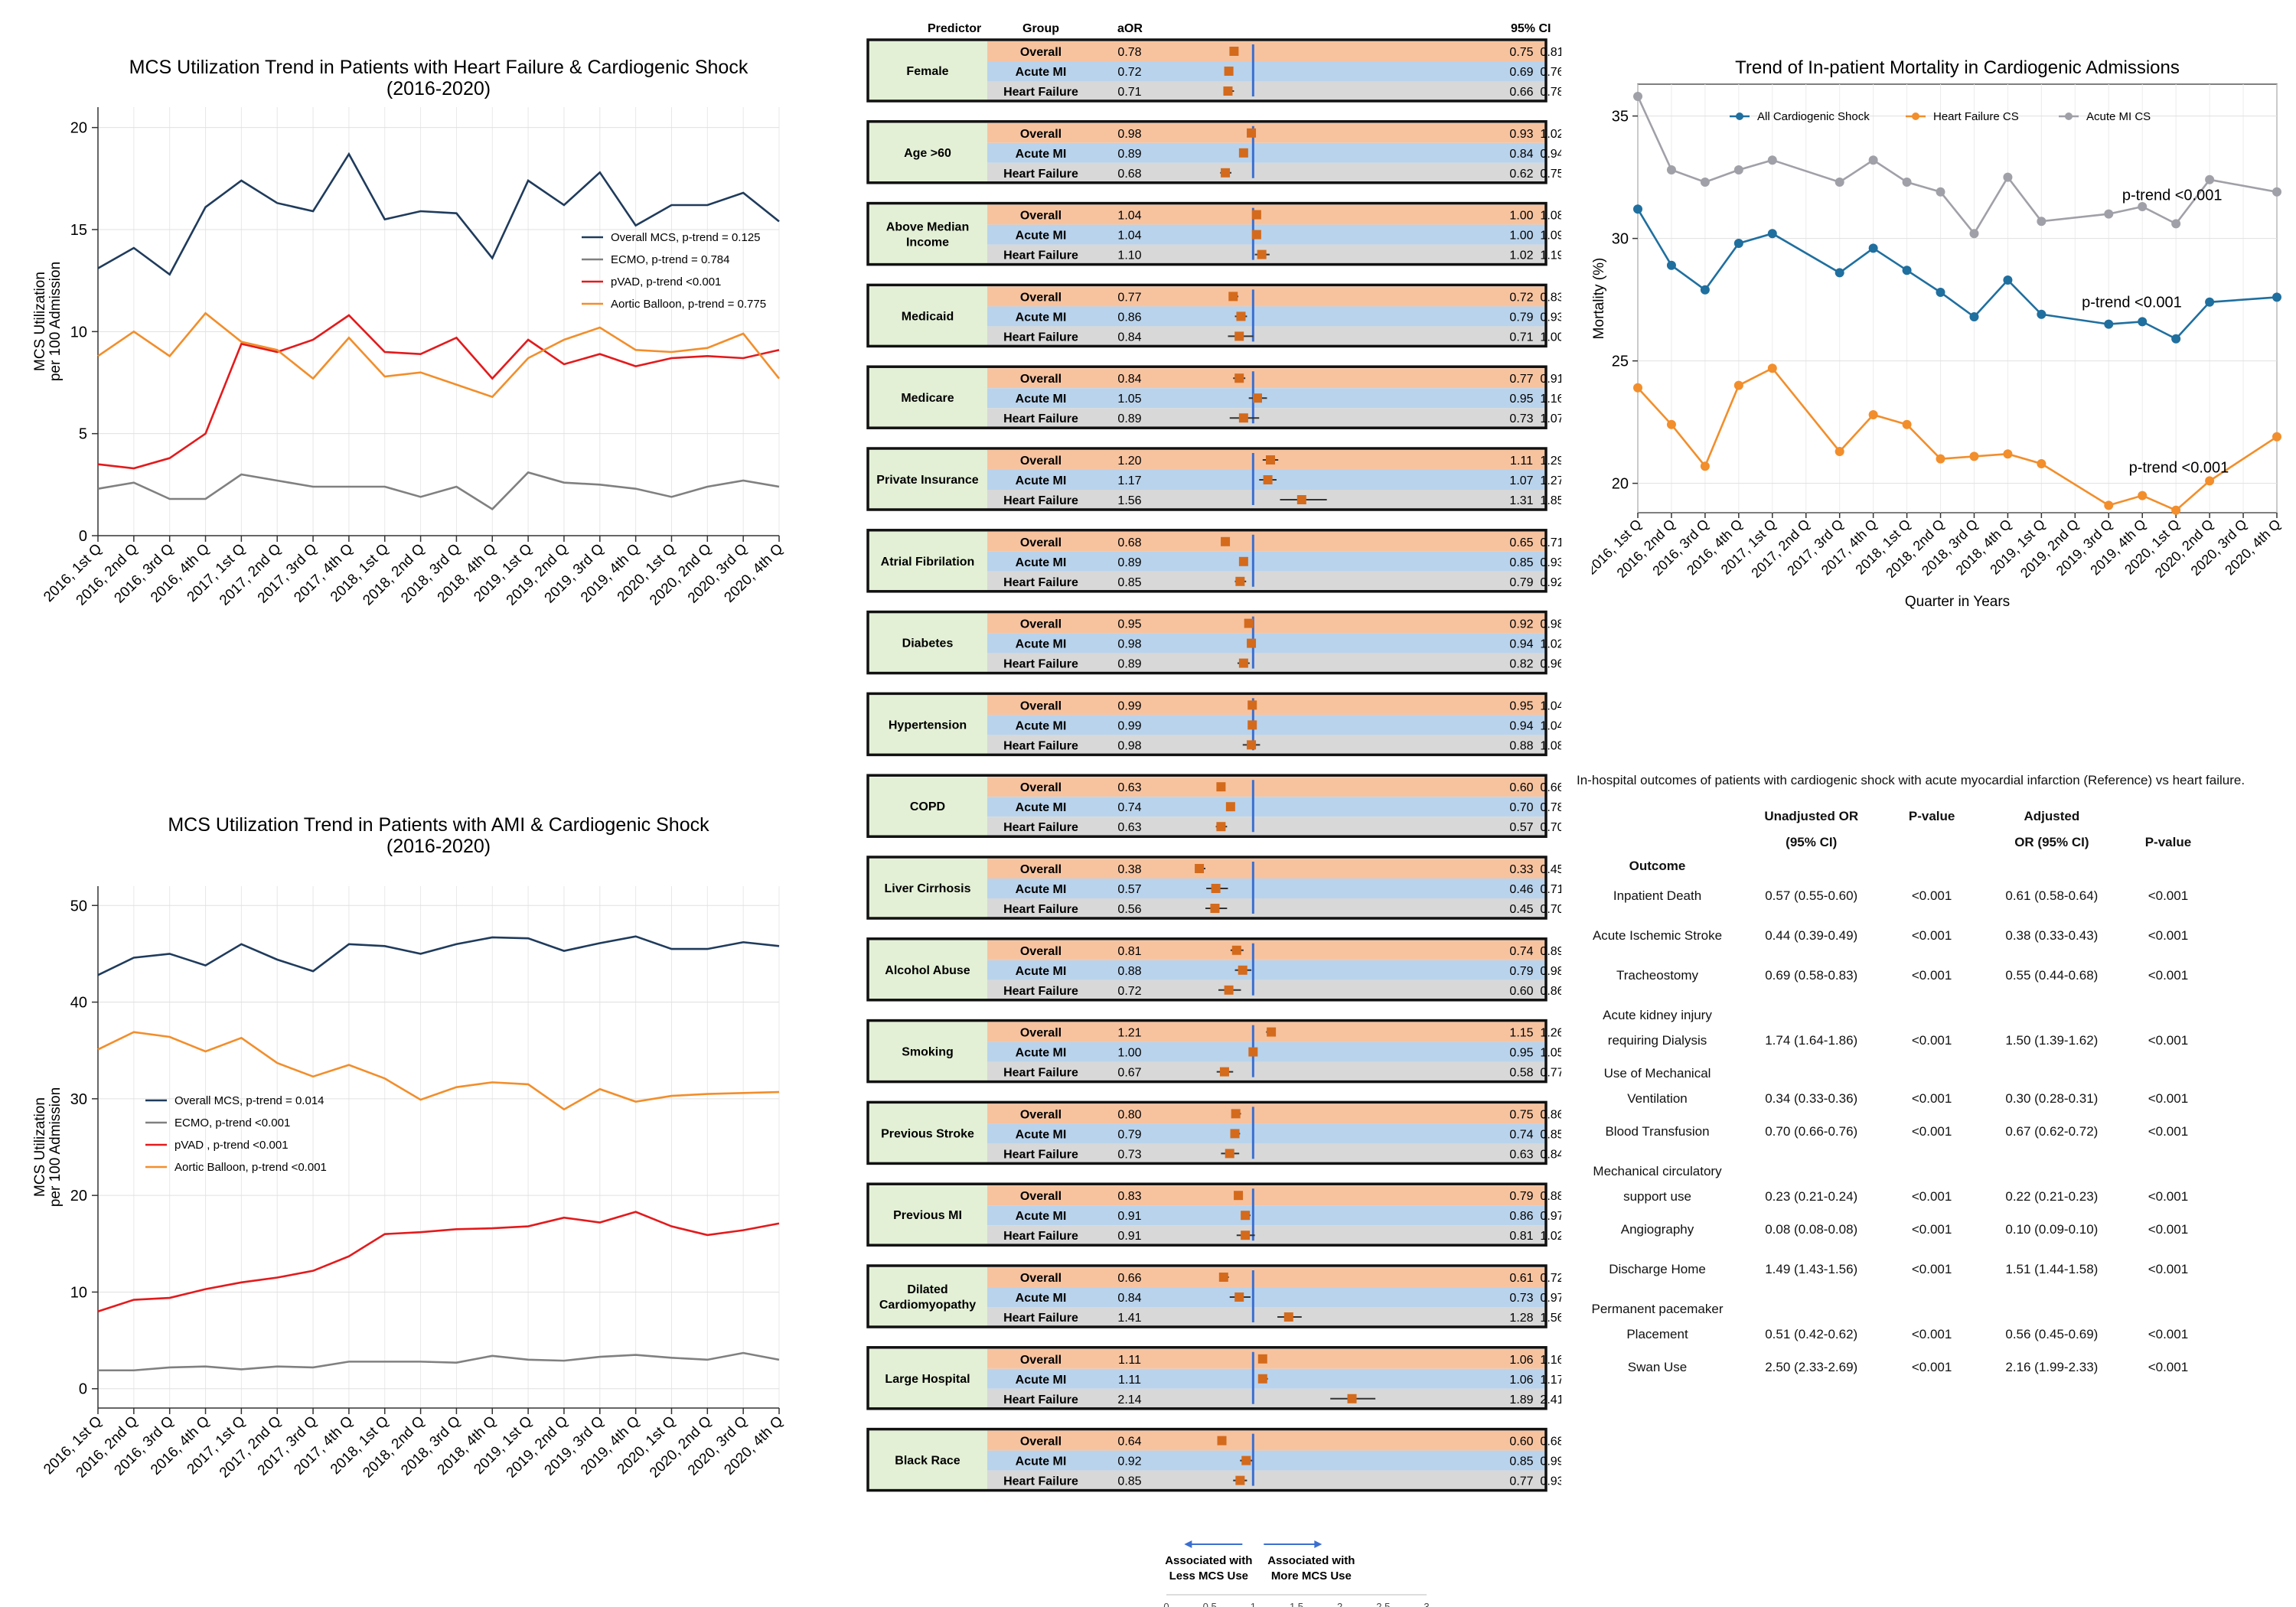 This screenshot has height=1607, width=2296. What do you see at coordinates (1550, 991) in the screenshot?
I see `ci-high: 0.86` at bounding box center [1550, 991].